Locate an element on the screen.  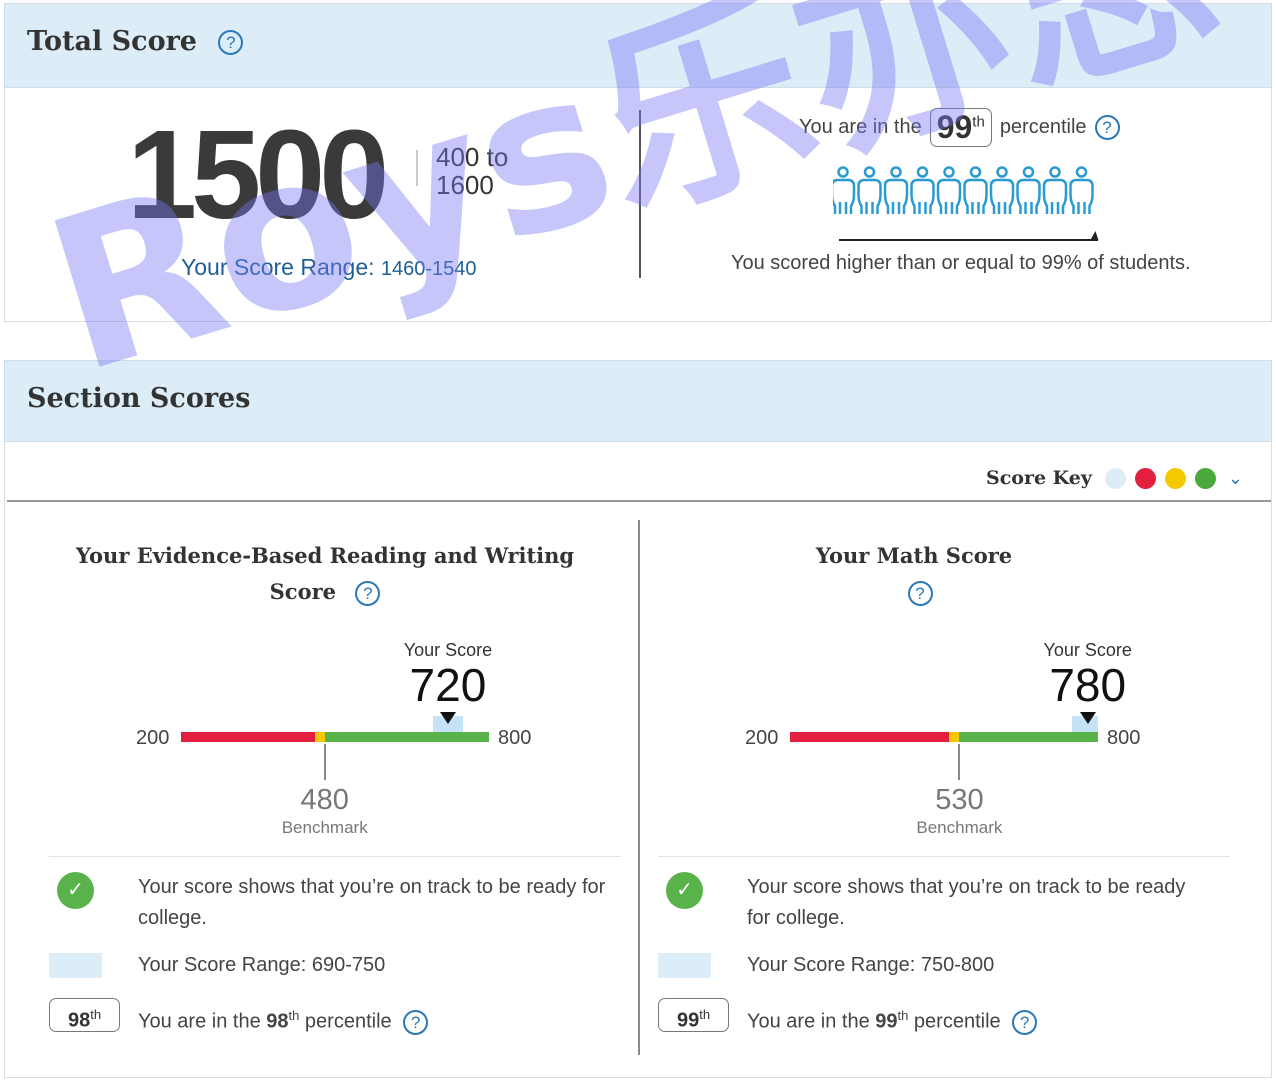
people-percentile-graphic is located at coordinates (966, 203).